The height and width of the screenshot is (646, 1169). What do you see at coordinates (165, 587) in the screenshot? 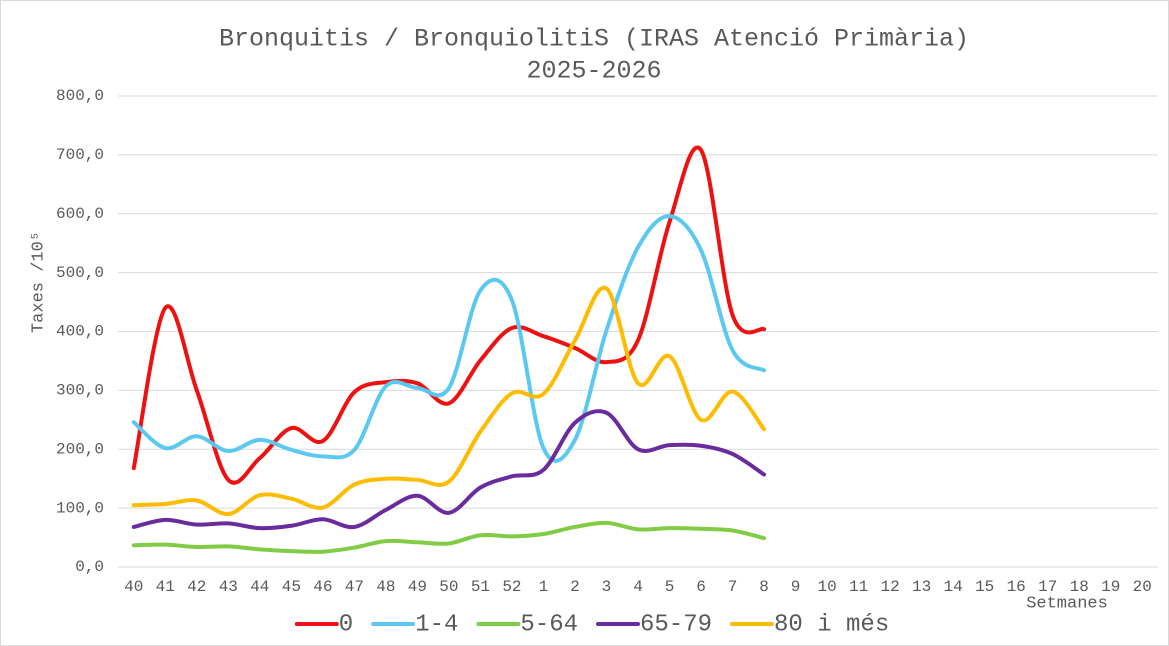
I see `x-tick-label: 41` at bounding box center [165, 587].